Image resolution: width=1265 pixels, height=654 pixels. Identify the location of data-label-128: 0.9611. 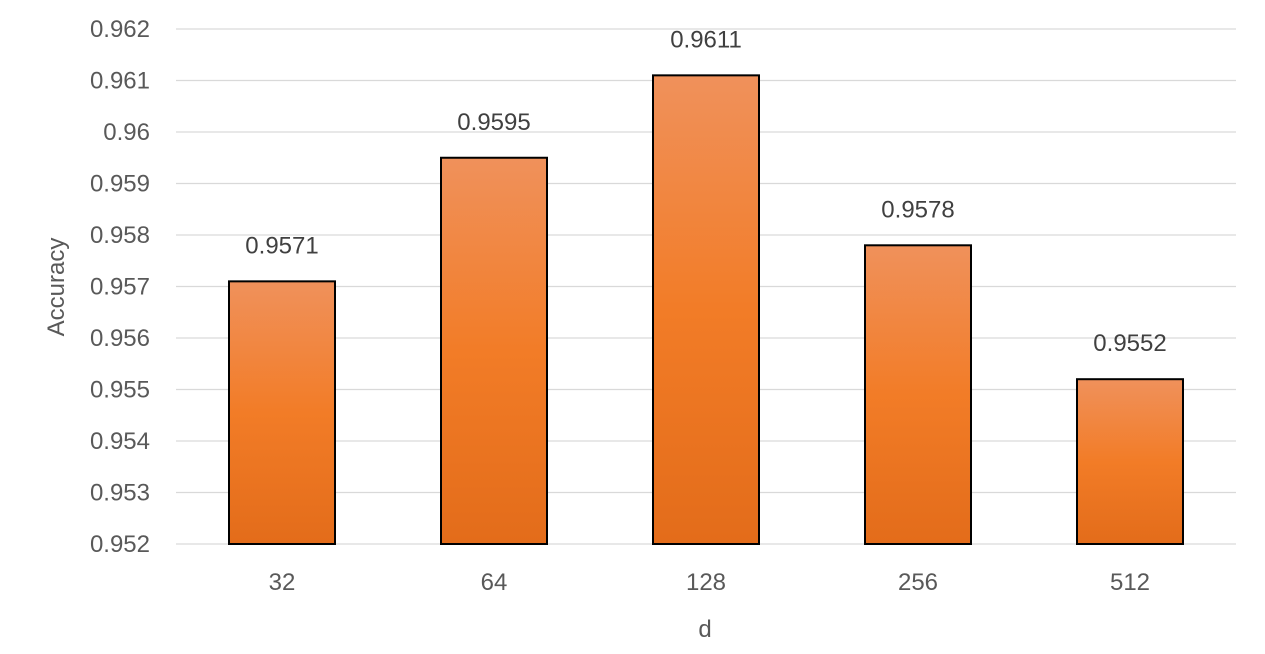
(706, 39).